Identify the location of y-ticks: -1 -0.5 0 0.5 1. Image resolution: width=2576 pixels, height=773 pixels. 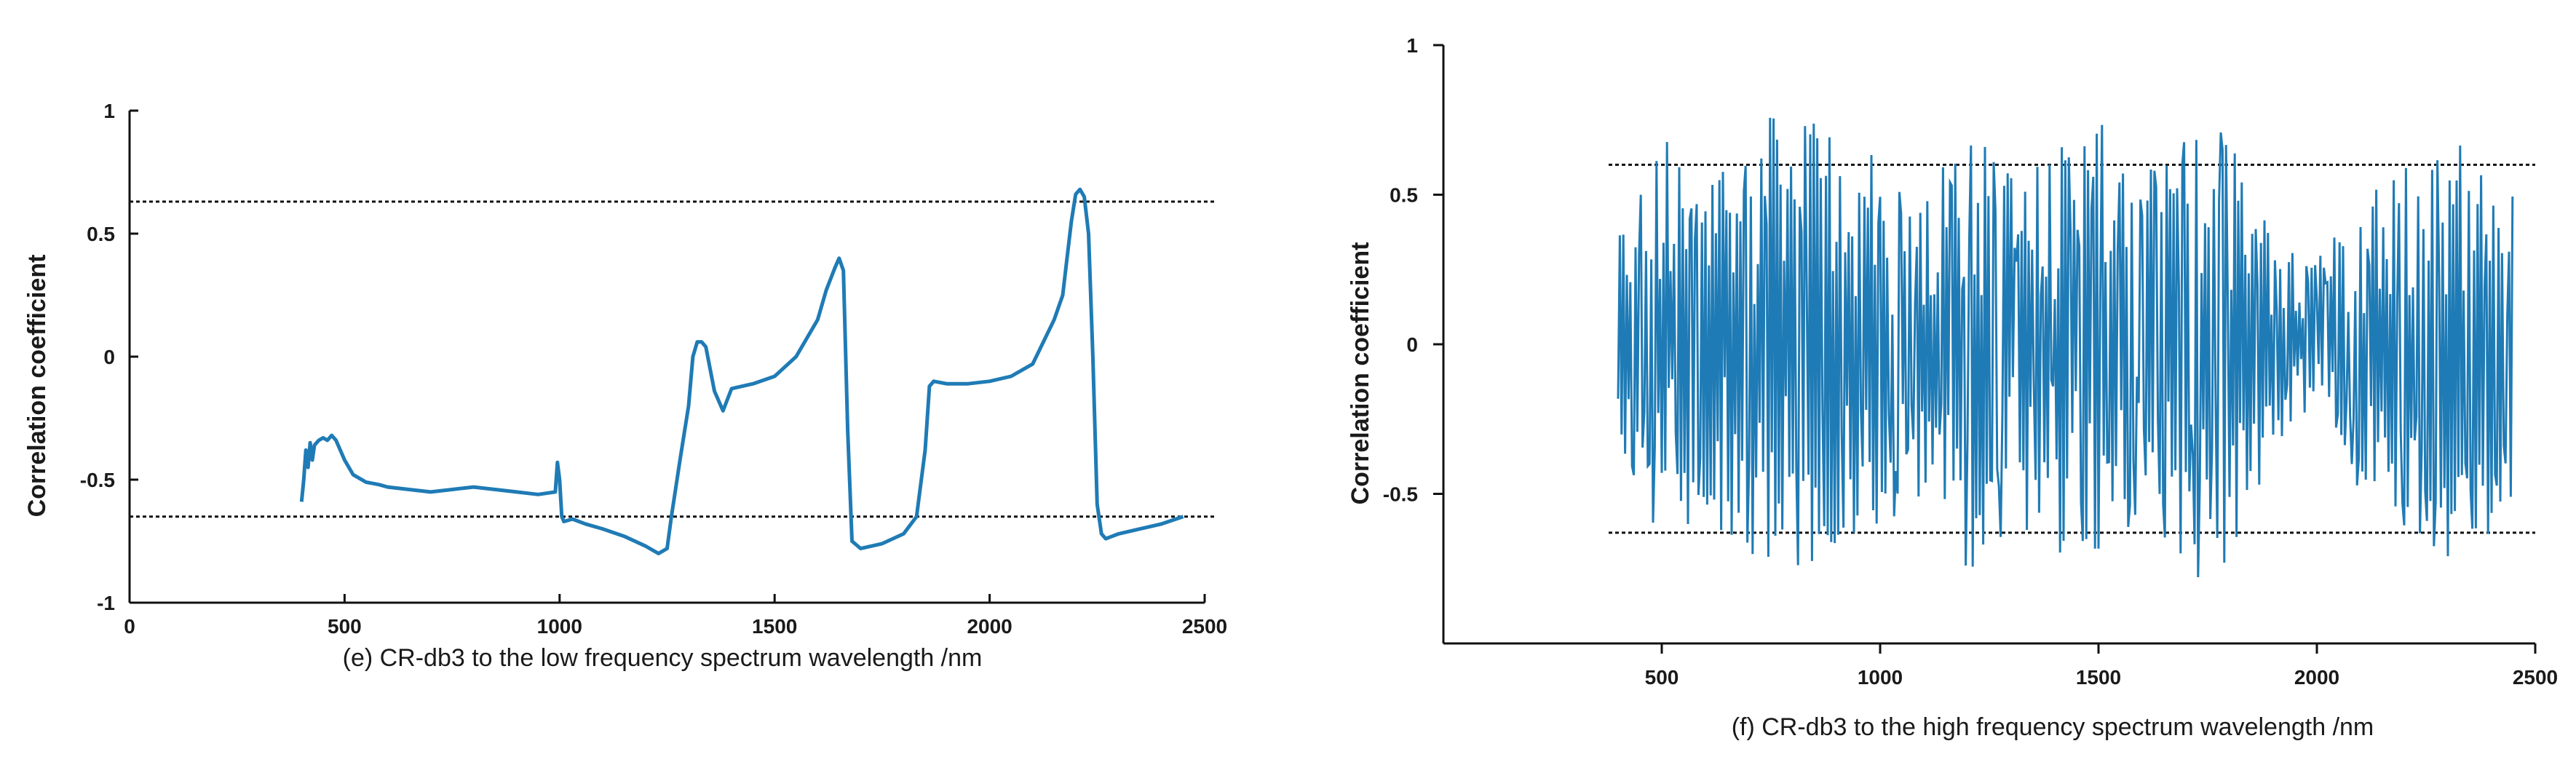
(109, 357).